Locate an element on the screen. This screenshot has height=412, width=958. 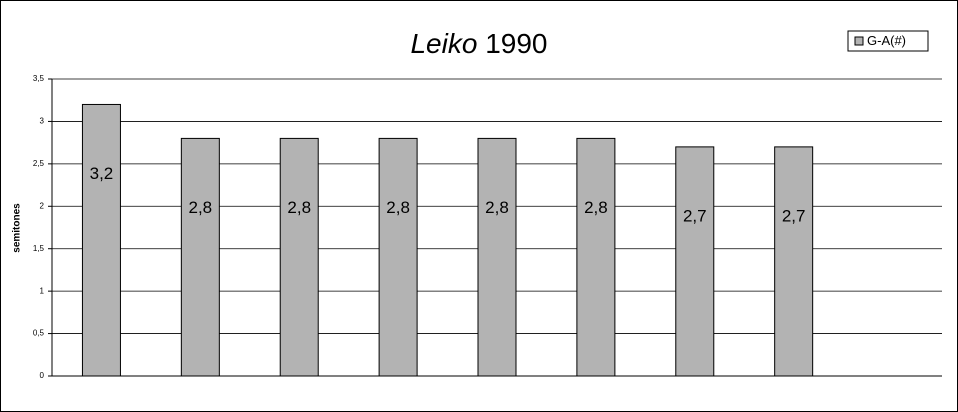
y-tick-label: 3,5 is located at coordinates (39, 78).